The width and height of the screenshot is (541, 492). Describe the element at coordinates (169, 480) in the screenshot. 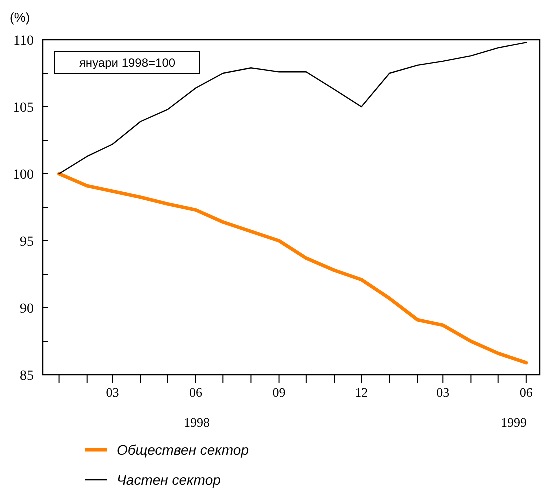

I see `legend-label: Частен сектор` at that location.